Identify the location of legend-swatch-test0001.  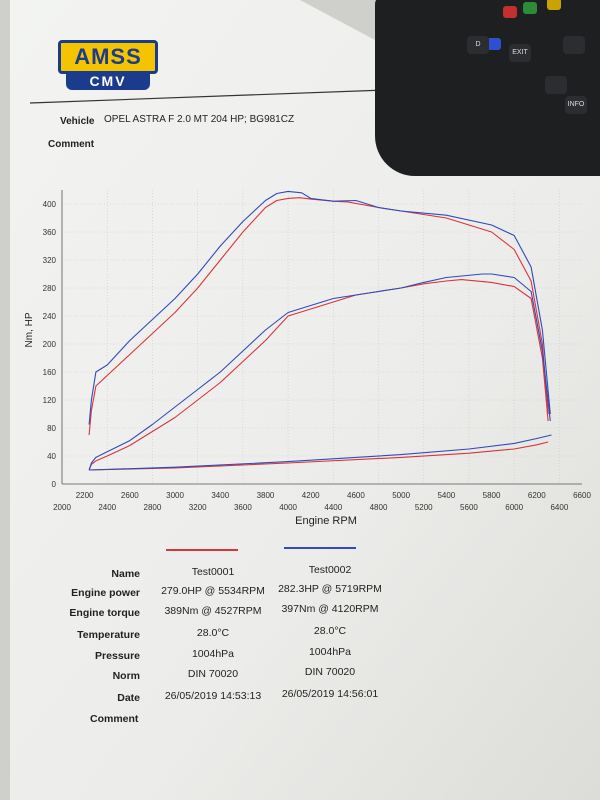
(202, 550).